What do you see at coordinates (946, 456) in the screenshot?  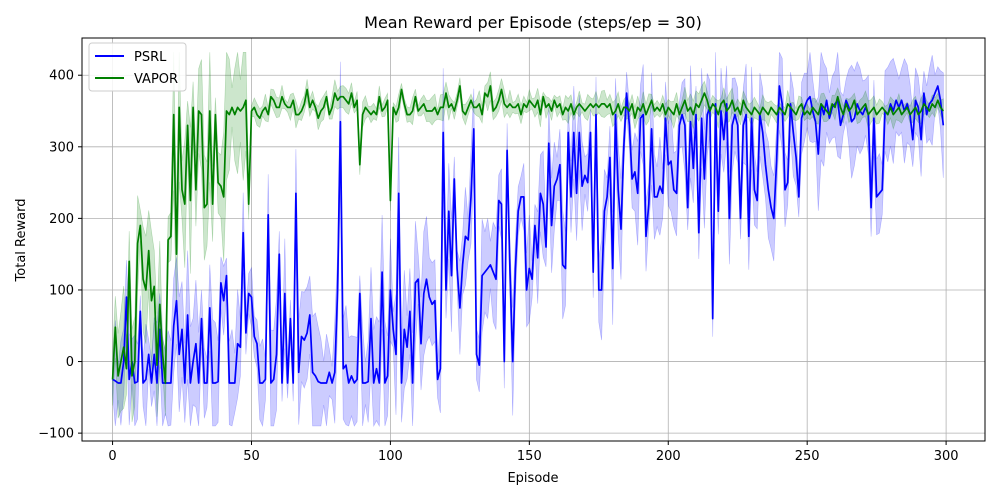 I see `x-tick-label: 300` at bounding box center [946, 456].